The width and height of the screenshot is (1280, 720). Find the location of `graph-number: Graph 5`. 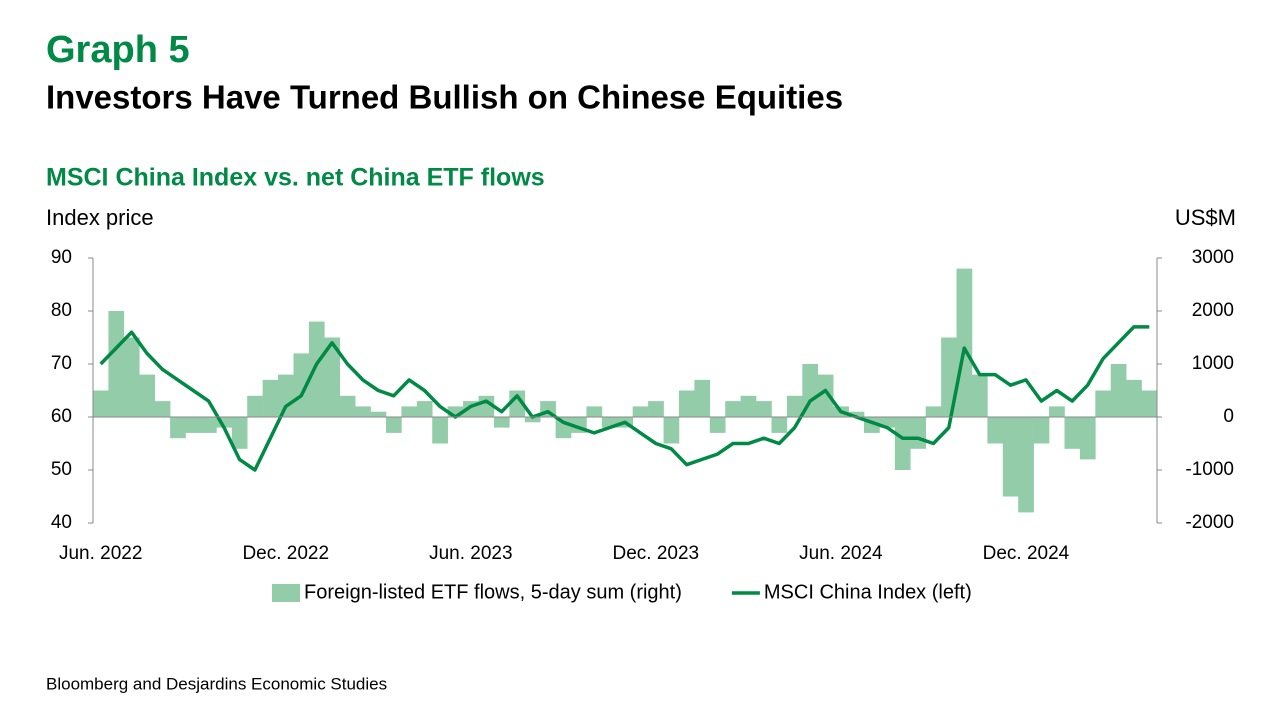

graph-number: Graph 5 is located at coordinates (118, 50).